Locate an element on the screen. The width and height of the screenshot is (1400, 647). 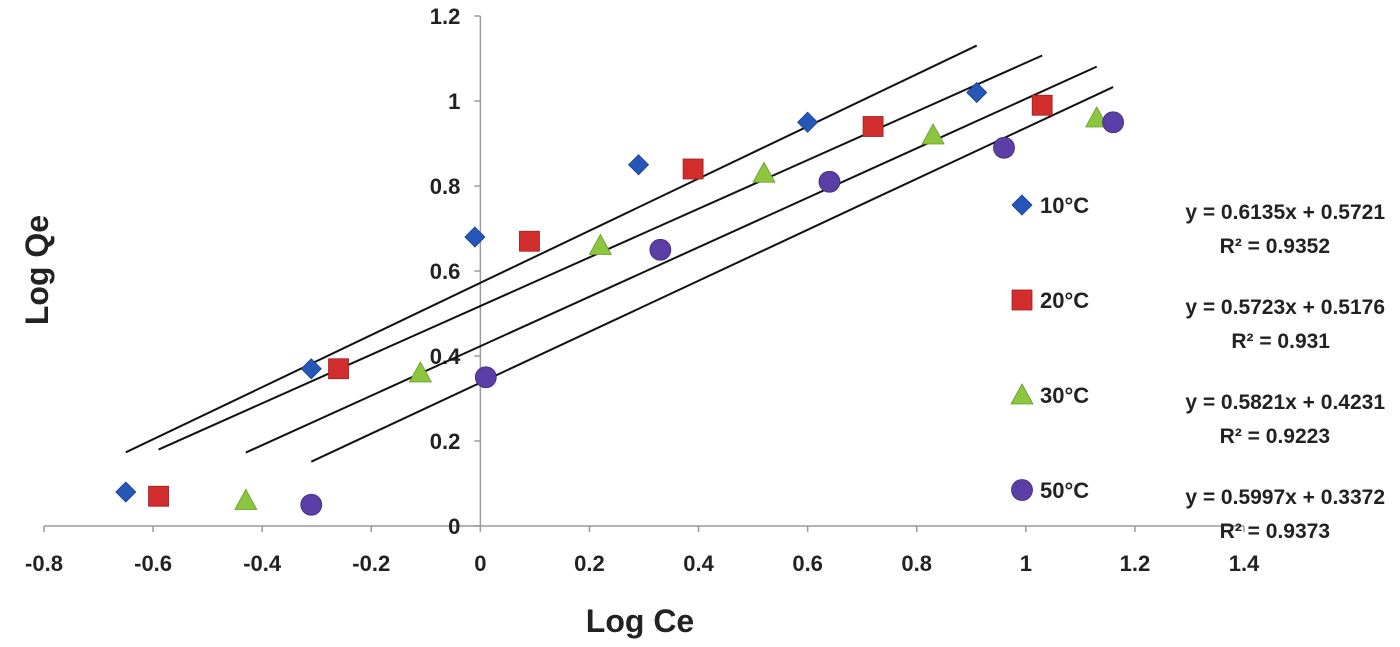
y-tick-label: 0 is located at coordinates (454, 526).